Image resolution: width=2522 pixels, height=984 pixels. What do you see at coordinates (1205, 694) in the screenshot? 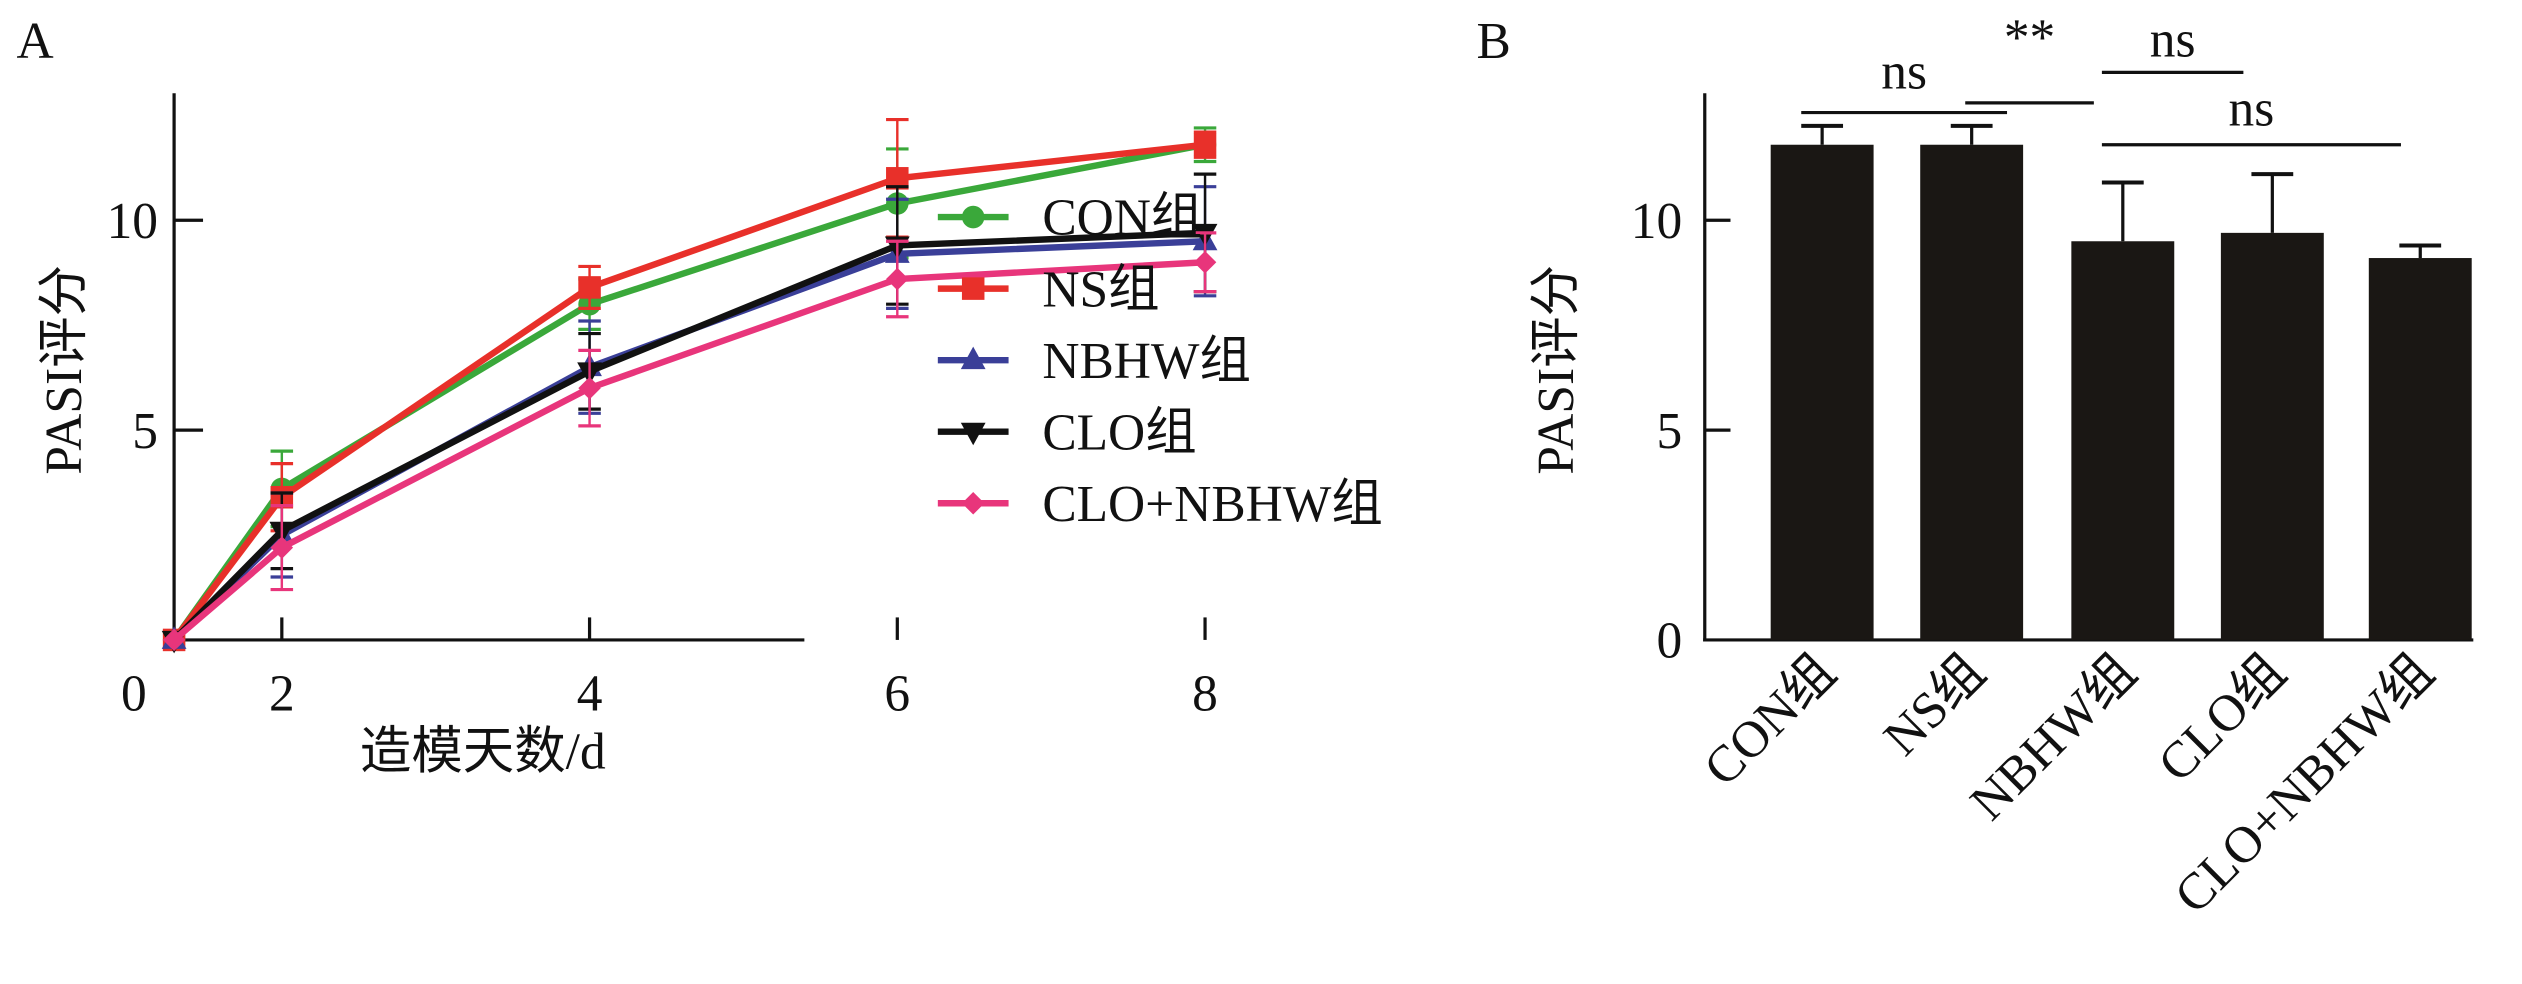
I see `x-tick-label: 8` at bounding box center [1205, 694].